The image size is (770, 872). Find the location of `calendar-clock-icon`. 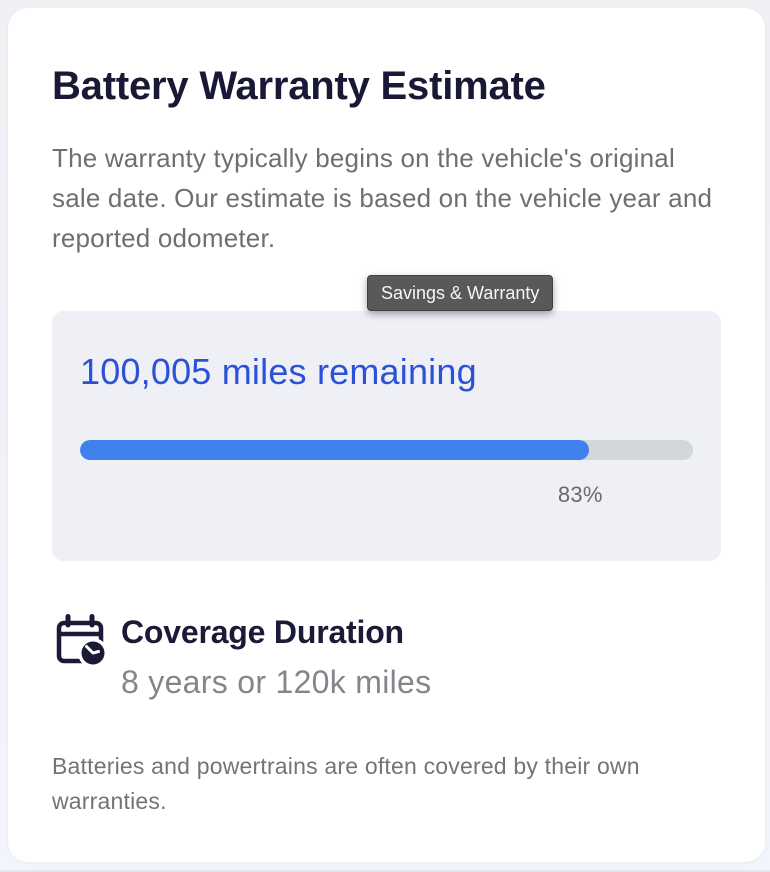

calendar-clock-icon is located at coordinates (82, 641).